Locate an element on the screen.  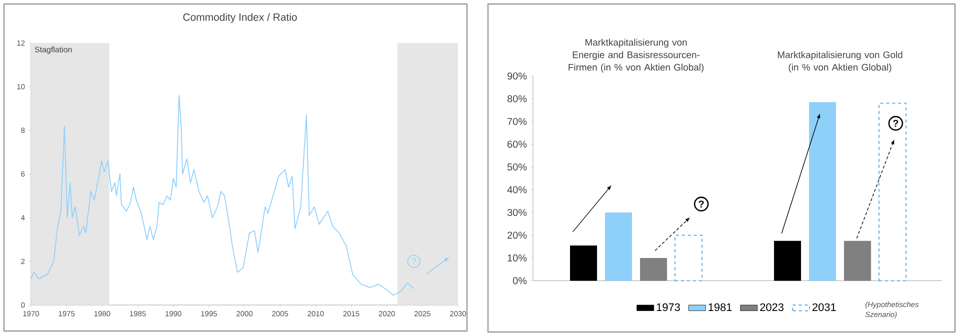
y-tick-label: 20% is located at coordinates (517, 235).